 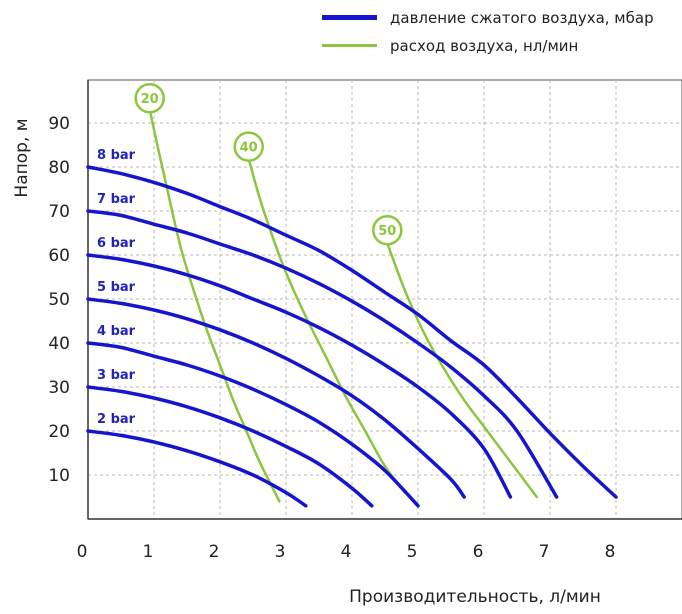 What do you see at coordinates (22, 157) in the screenshot?
I see `y-axis-title: Напор, м` at bounding box center [22, 157].